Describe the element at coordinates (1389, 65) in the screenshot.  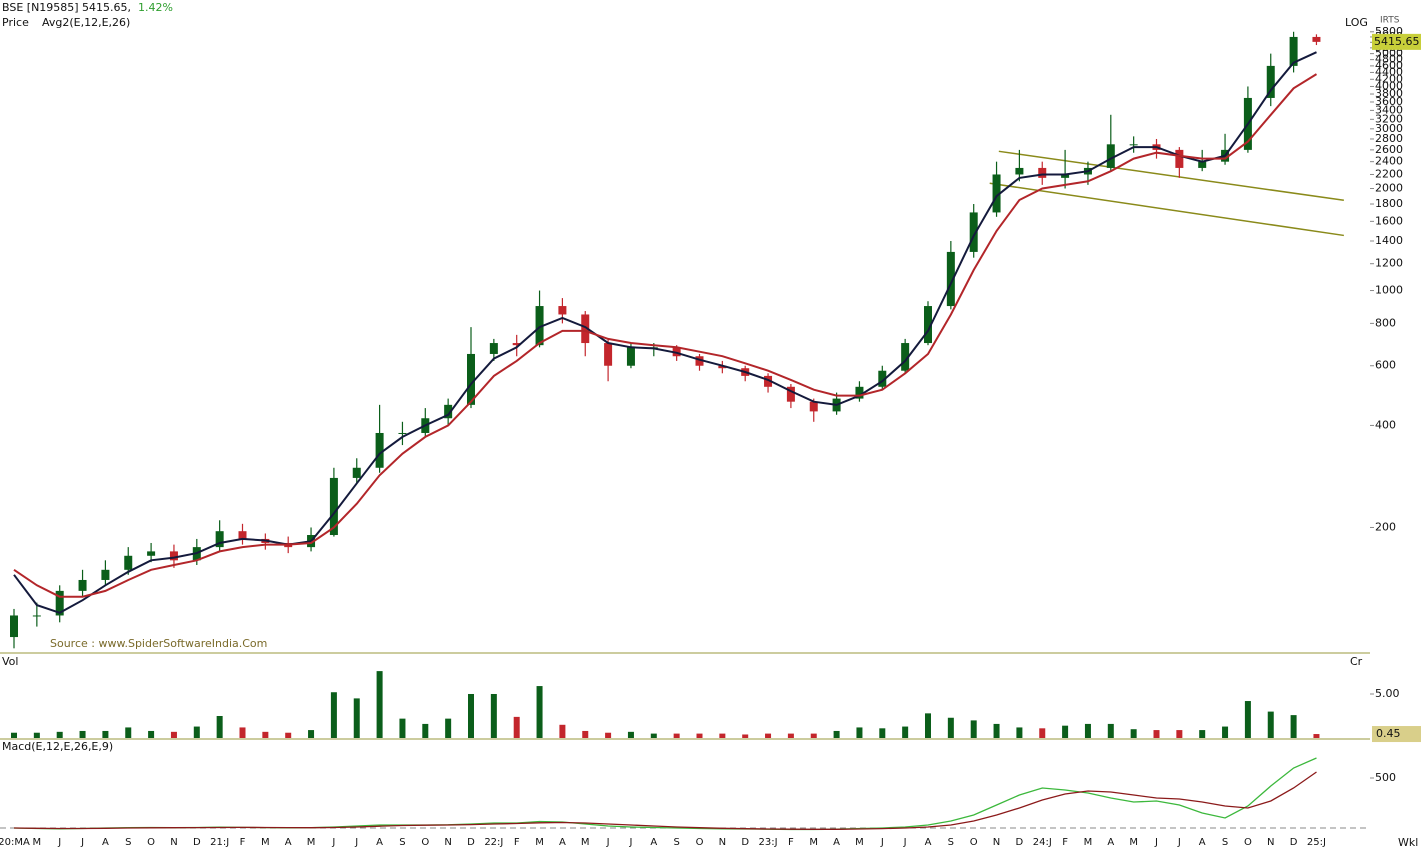
I see `y-tick-label: 4600` at that location.